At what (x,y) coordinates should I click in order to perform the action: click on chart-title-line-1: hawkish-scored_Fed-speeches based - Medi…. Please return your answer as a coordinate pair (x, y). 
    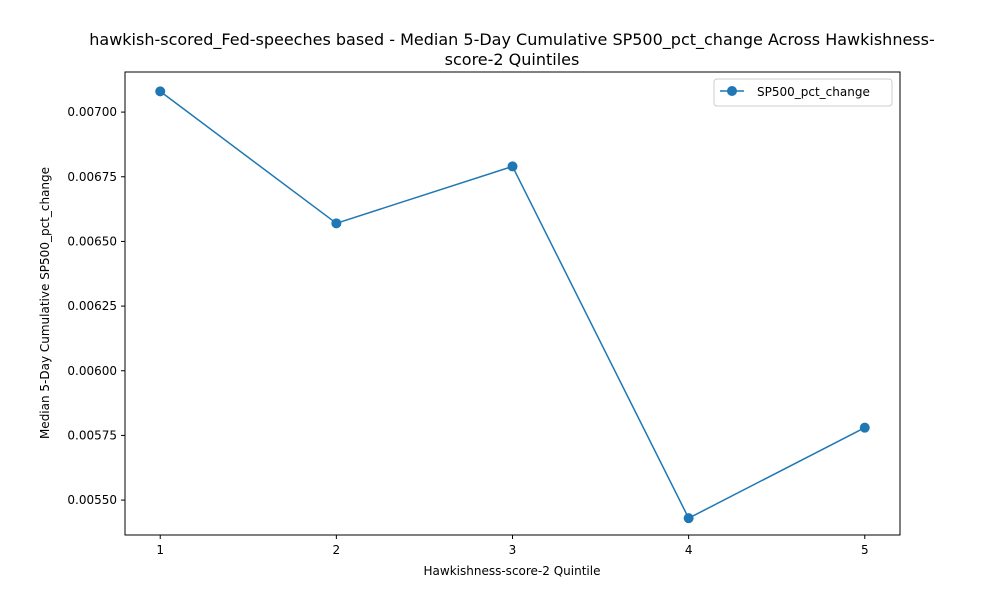
    Looking at the image, I should click on (512, 40).